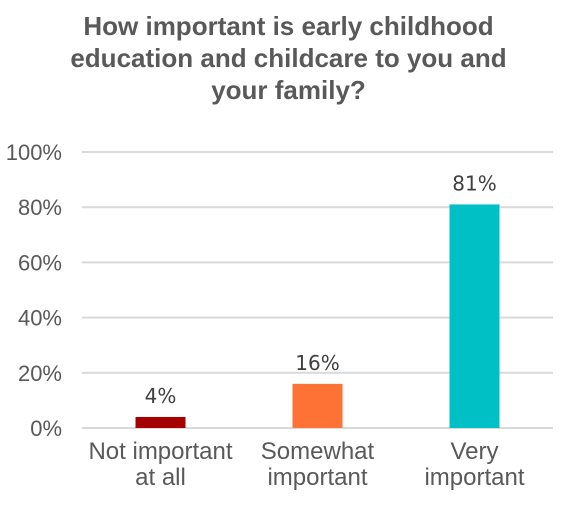  Describe the element at coordinates (40, 207) in the screenshot. I see `y-tick-label-80: 80%` at that location.